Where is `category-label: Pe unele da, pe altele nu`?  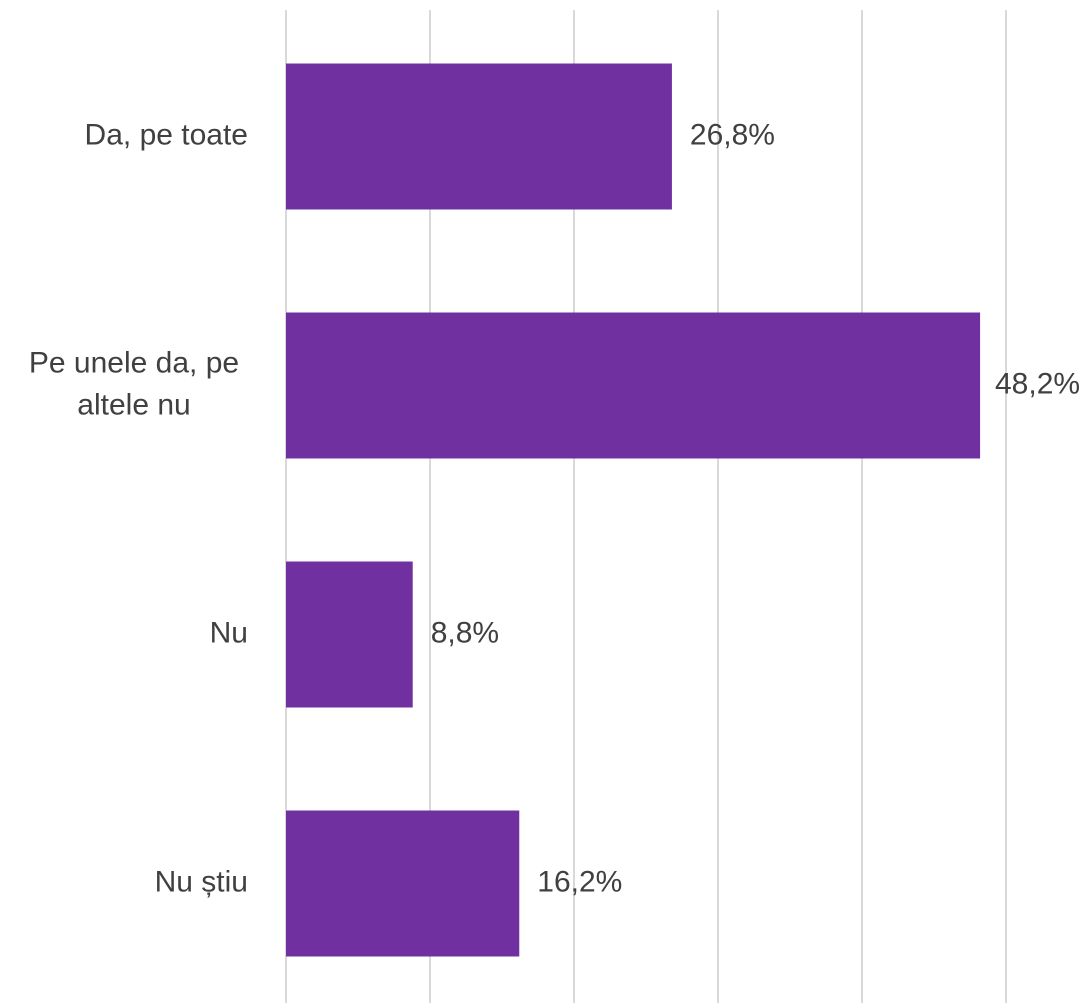
category-label: Pe unele da, pe altele nu is located at coordinates (134, 383).